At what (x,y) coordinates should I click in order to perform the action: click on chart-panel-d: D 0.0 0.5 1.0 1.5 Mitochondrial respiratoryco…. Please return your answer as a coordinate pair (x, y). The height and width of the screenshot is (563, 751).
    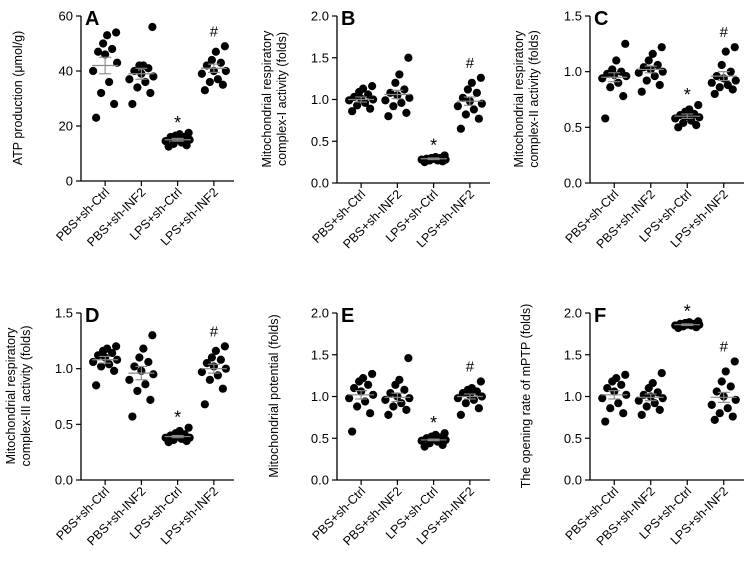
    Looking at the image, I should click on (119, 426).